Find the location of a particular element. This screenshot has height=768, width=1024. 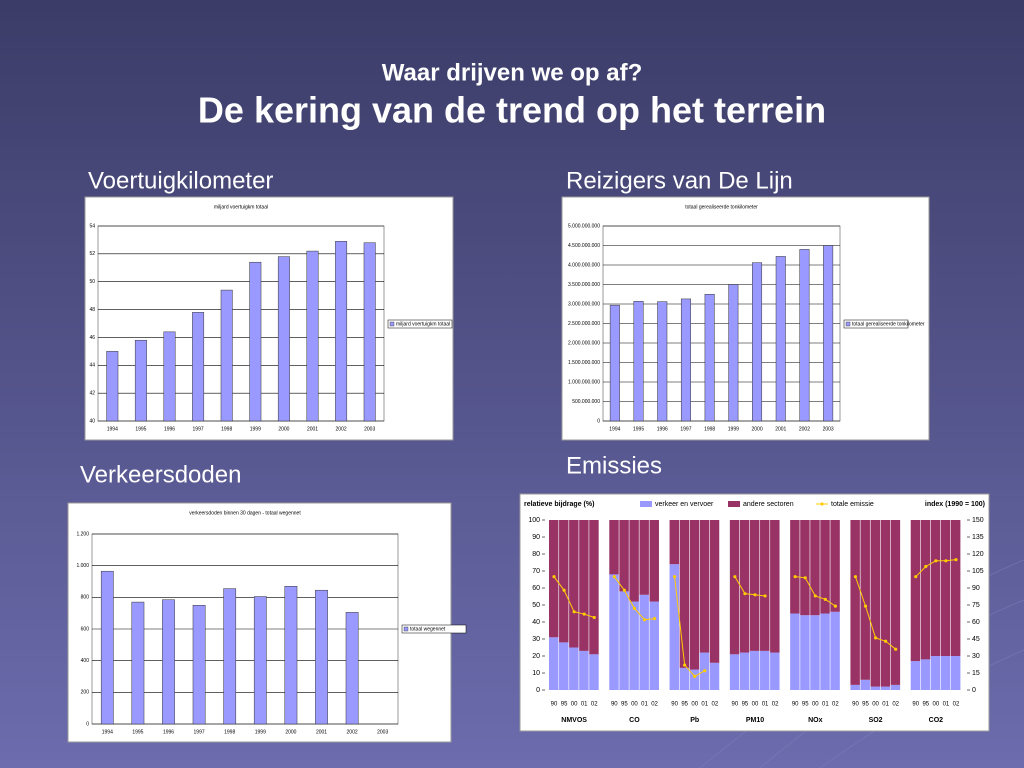

y2-tick-label: 120 is located at coordinates (978, 554).